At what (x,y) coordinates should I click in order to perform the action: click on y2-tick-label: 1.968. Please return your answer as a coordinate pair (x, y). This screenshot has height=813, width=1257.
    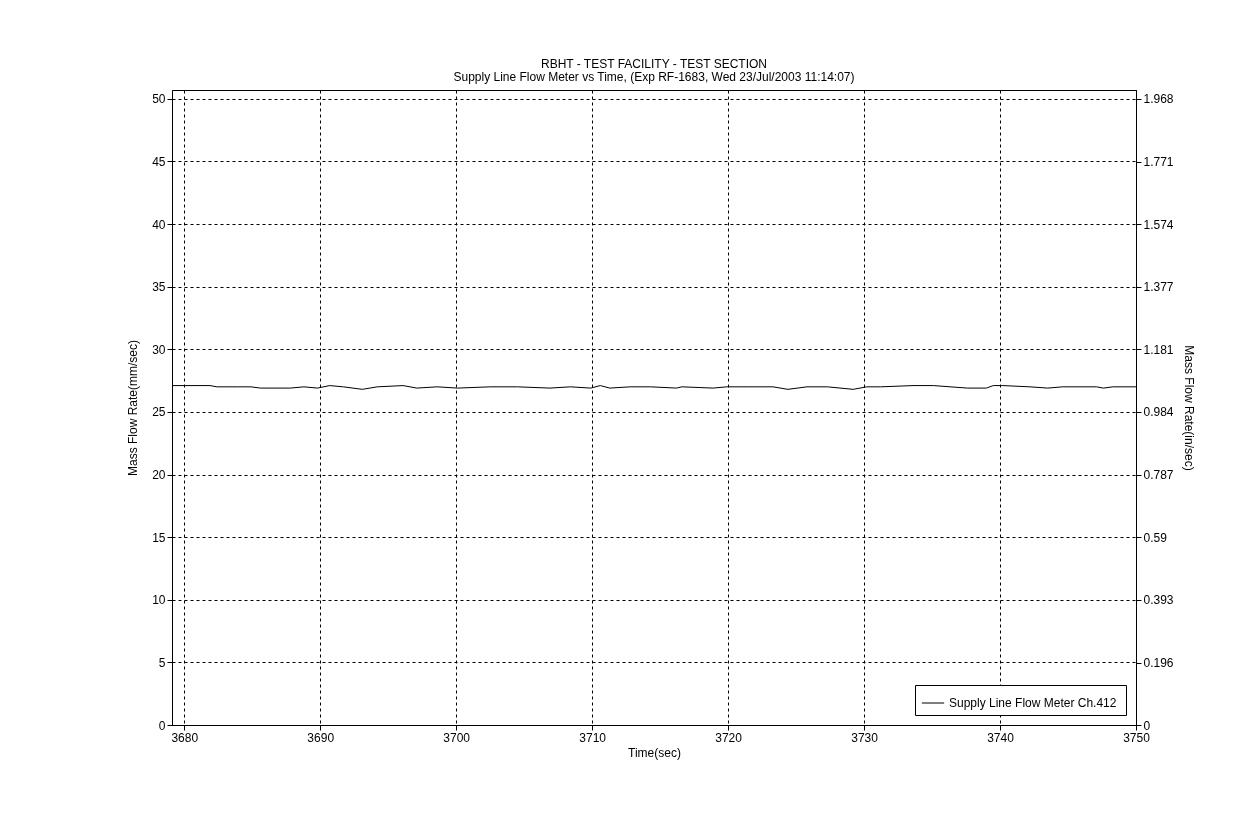
    Looking at the image, I should click on (1158, 99).